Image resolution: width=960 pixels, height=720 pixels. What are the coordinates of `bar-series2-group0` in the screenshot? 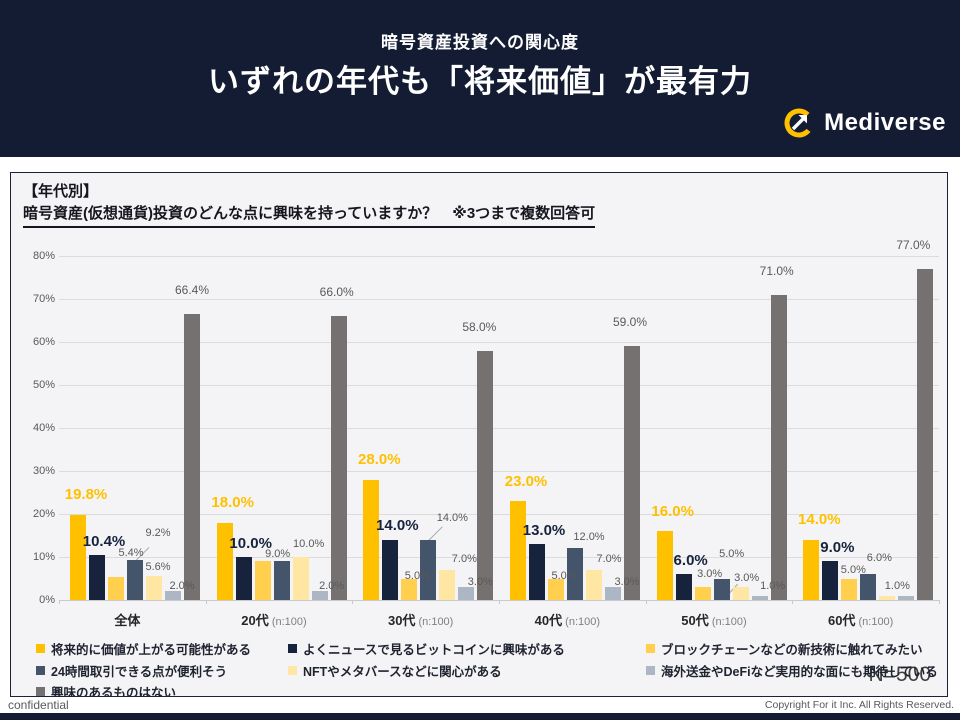 It's located at (116, 588).